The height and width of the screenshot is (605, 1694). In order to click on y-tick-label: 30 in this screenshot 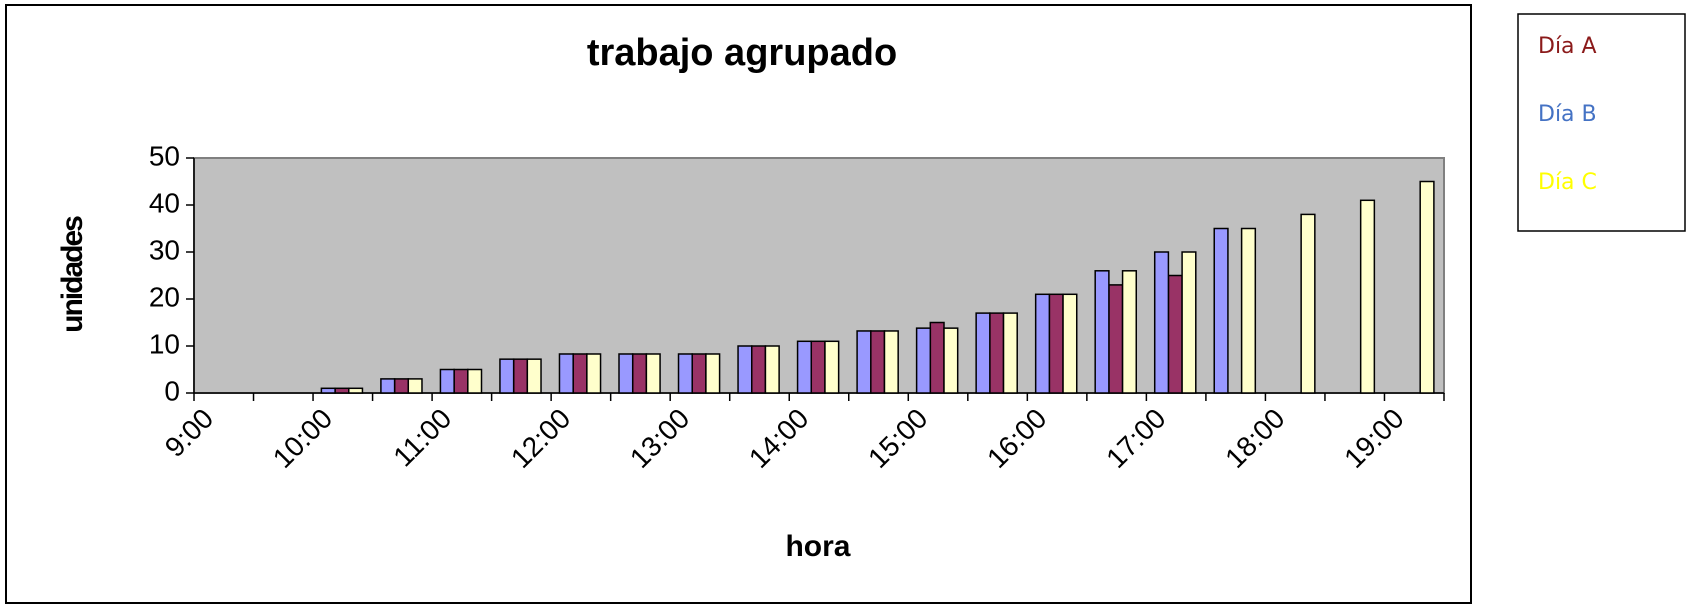, I will do `click(164, 249)`.